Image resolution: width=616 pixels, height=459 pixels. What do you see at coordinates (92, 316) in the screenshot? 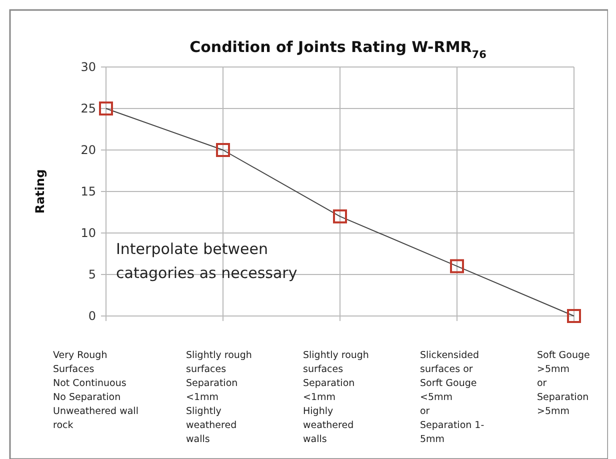
I see `y-tick-label: 0` at bounding box center [92, 316].